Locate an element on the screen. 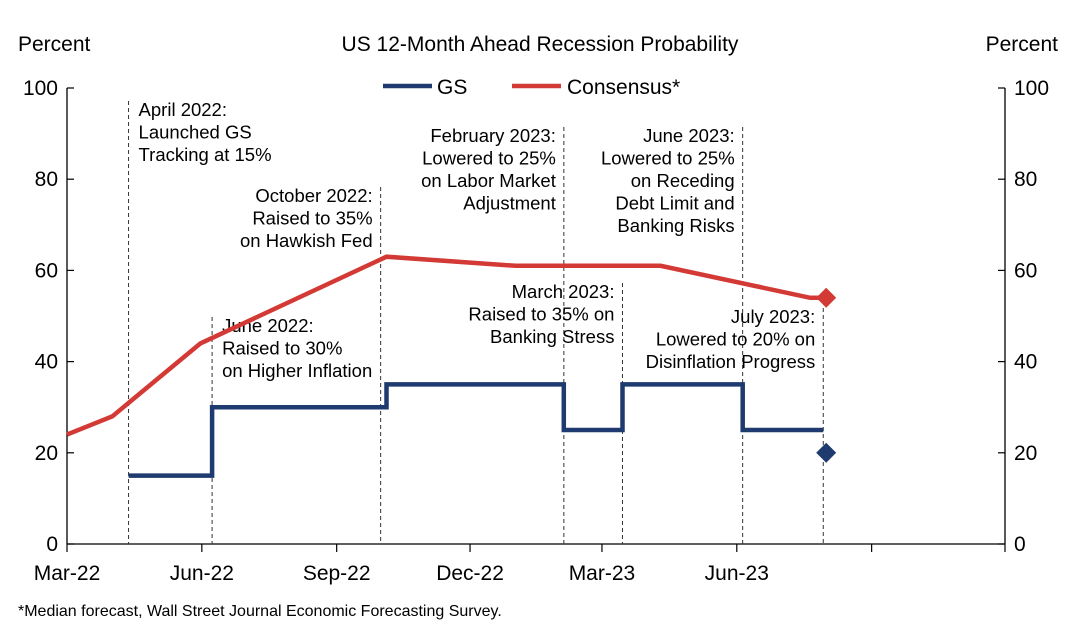 The image size is (1080, 641). gs-latest-marker is located at coordinates (826, 452).